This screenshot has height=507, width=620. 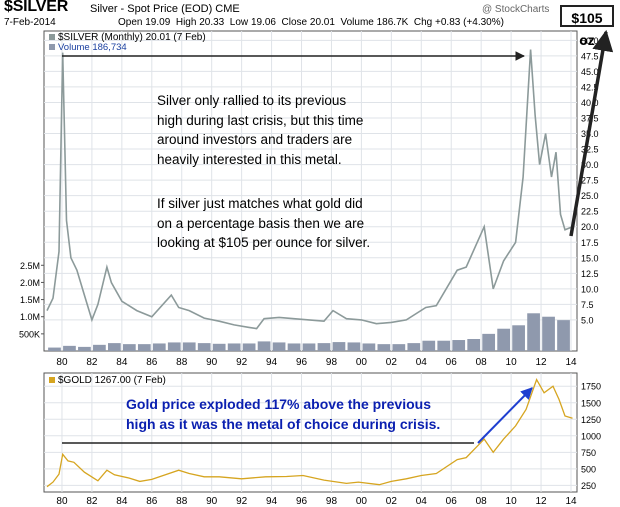 I want to click on gold-x-tick: 10, so click(x=512, y=501).